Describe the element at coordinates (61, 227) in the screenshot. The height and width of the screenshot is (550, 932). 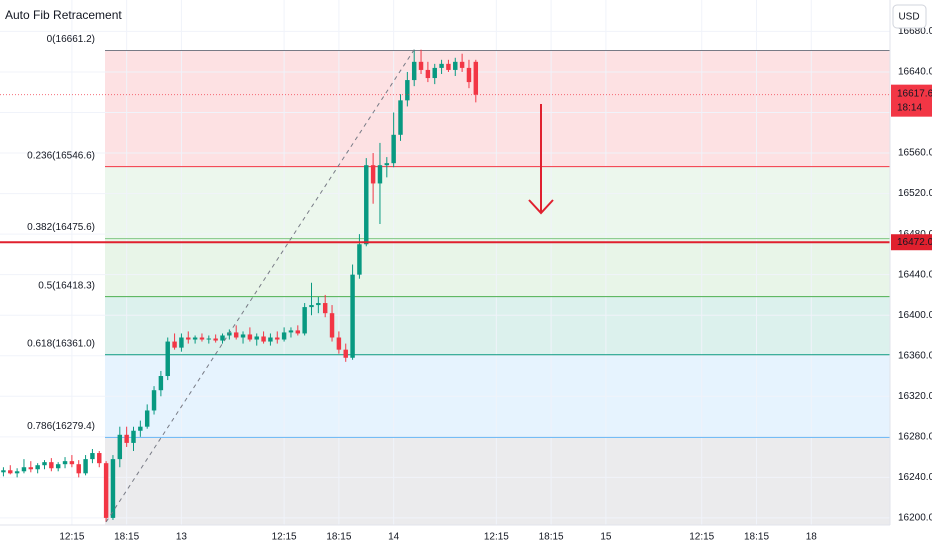
I see `fib-level-label: 0.382(16475.6)` at that location.